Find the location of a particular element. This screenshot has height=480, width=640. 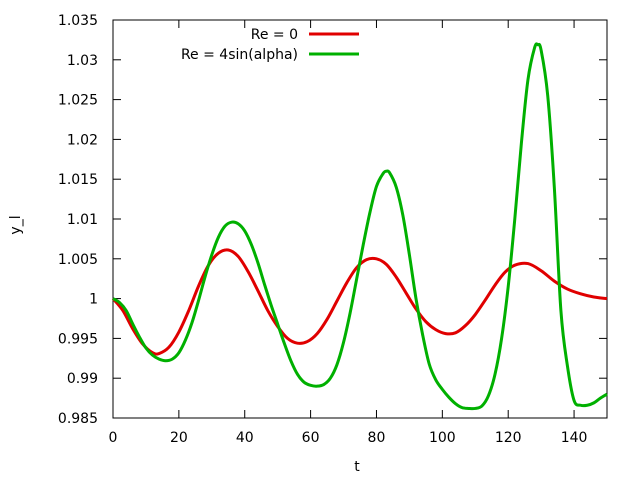

x-tick-label: 20 is located at coordinates (179, 438).